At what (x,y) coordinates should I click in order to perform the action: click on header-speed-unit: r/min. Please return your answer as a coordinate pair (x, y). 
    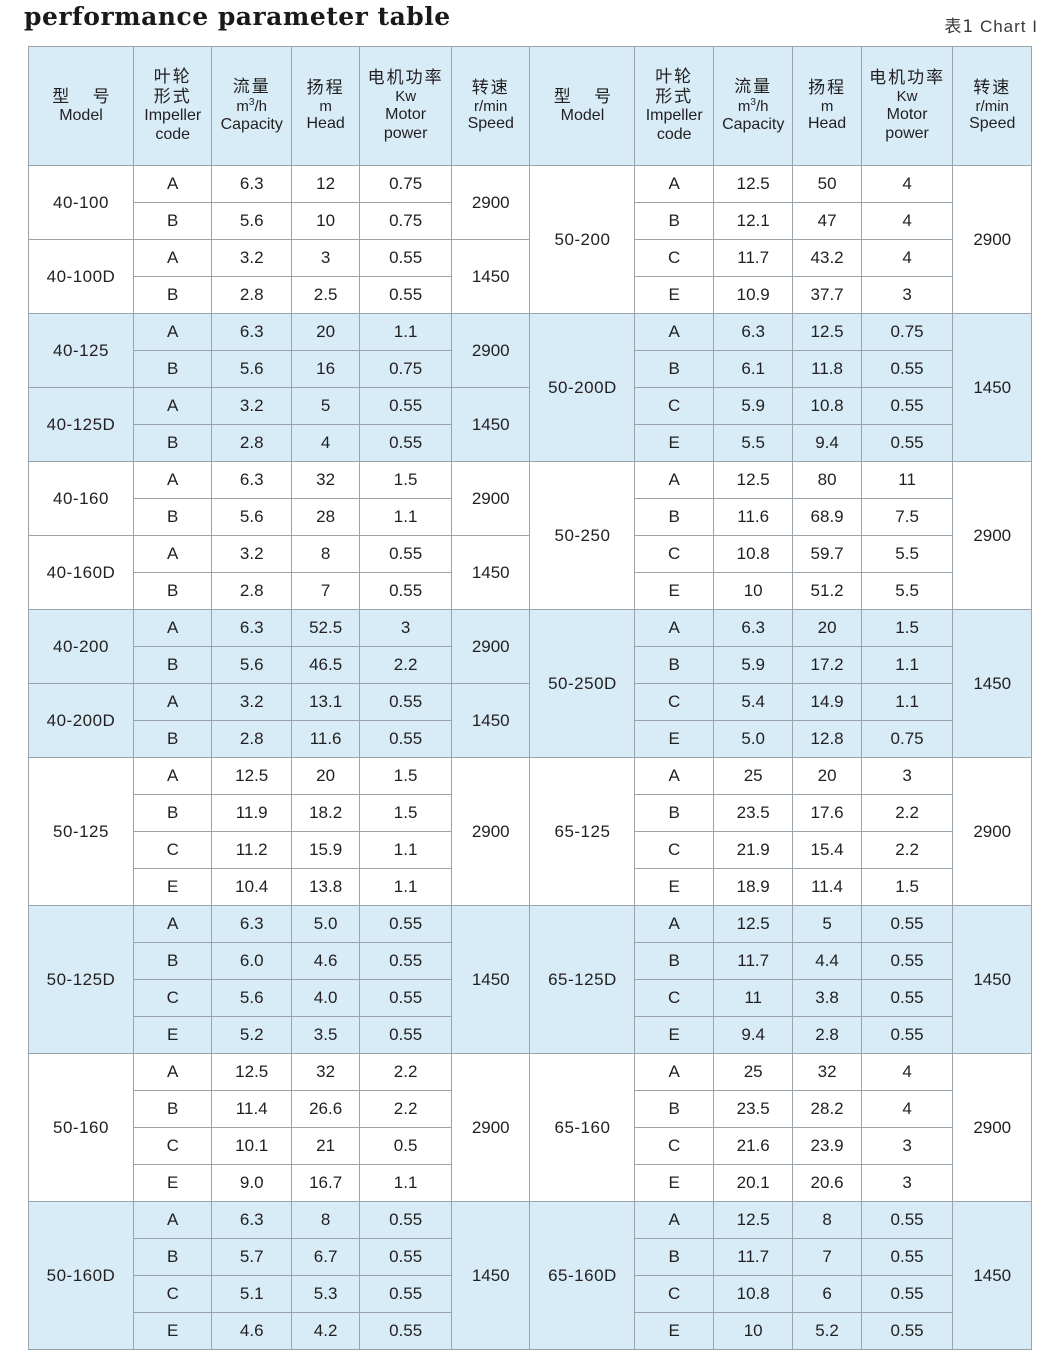
    Looking at the image, I should click on (491, 106).